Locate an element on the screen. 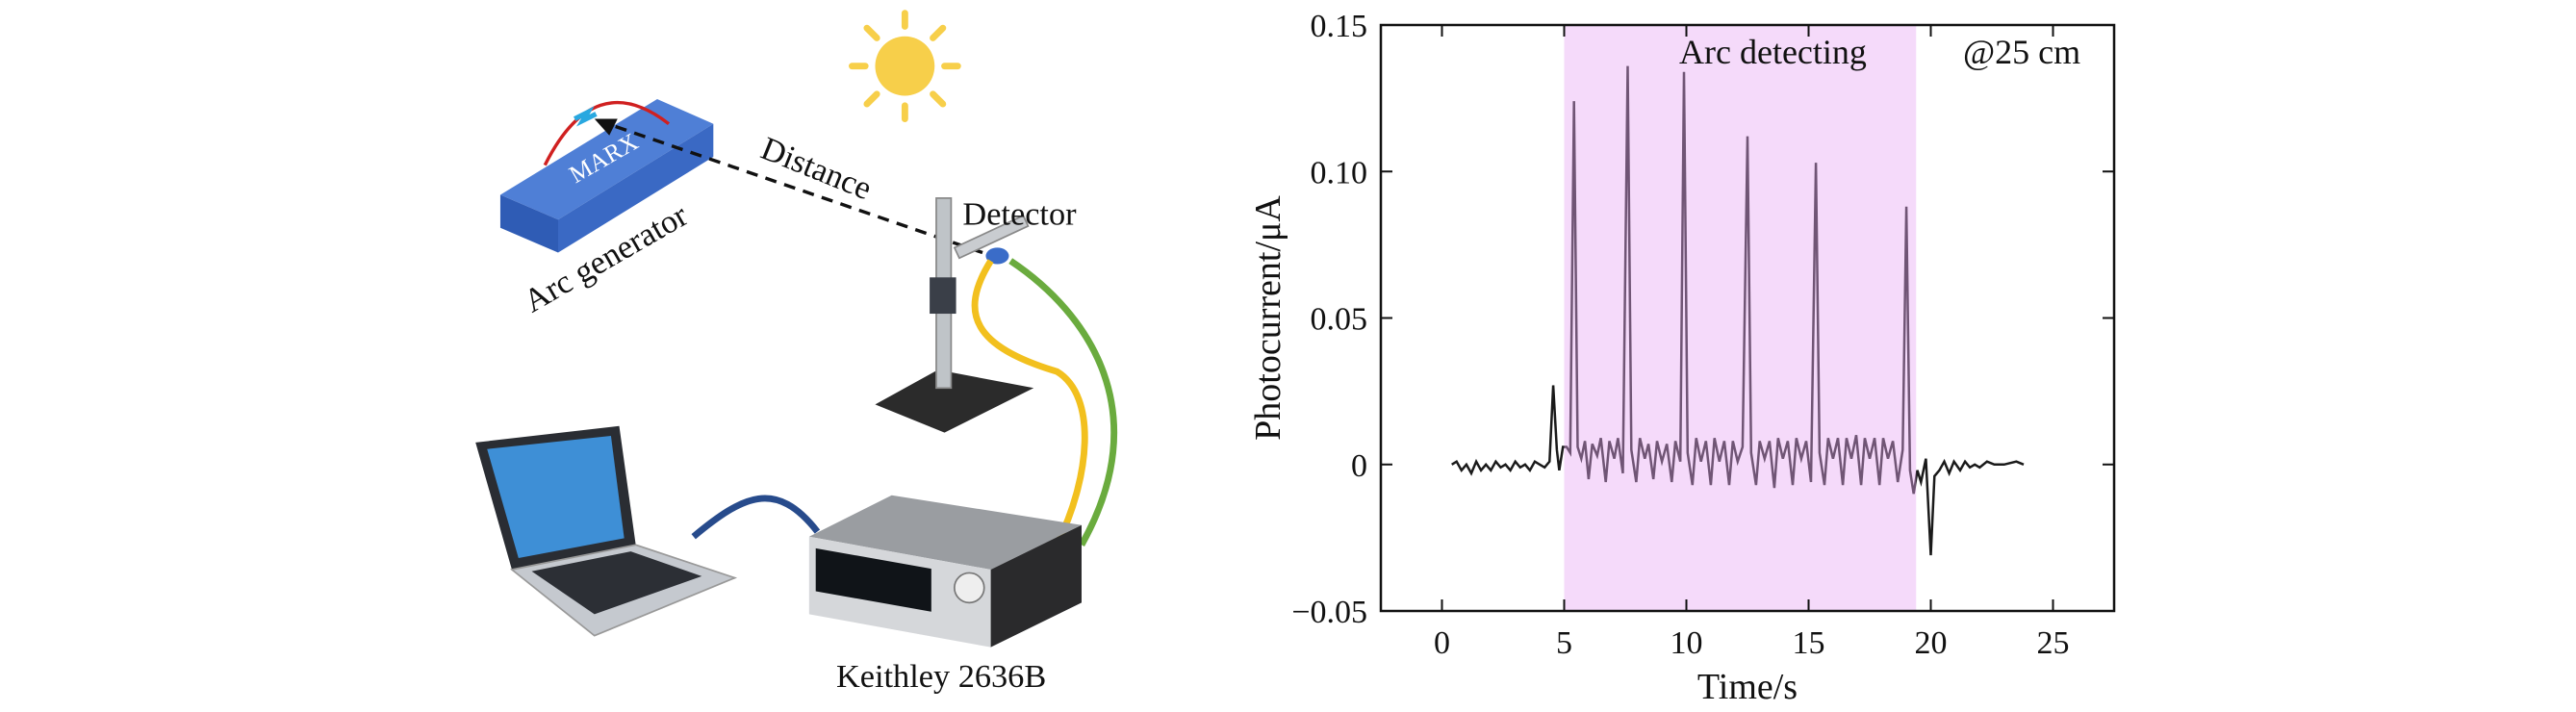 The width and height of the screenshot is (2576, 712). usb-cable is located at coordinates (756, 517).